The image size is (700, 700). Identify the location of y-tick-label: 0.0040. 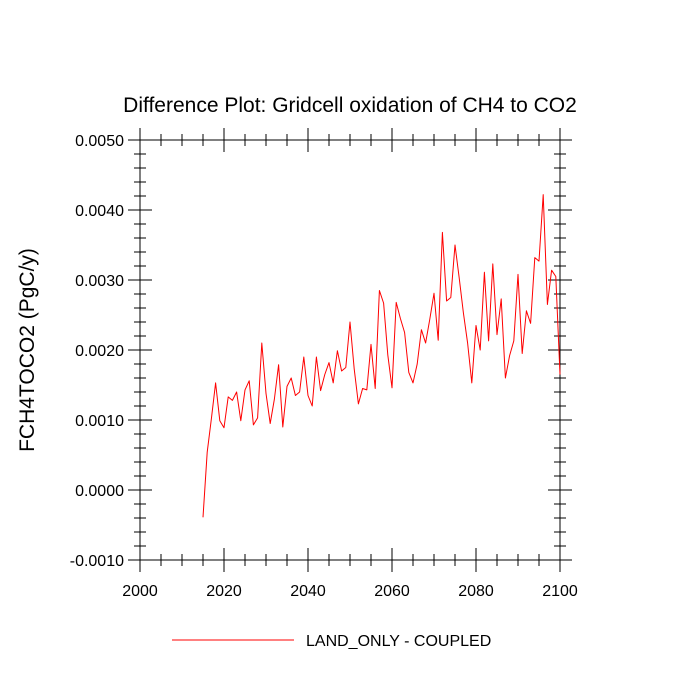
(99, 211).